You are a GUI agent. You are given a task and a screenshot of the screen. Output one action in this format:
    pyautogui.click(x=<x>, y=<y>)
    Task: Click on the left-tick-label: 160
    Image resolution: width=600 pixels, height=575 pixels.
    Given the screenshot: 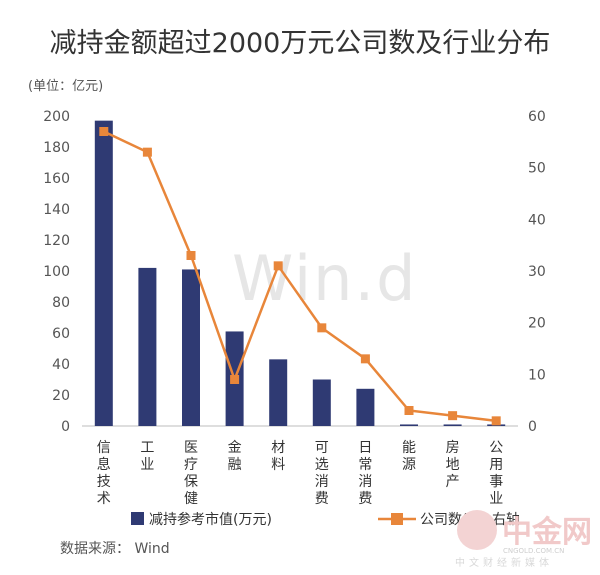 What is the action you would take?
    pyautogui.click(x=56, y=179)
    